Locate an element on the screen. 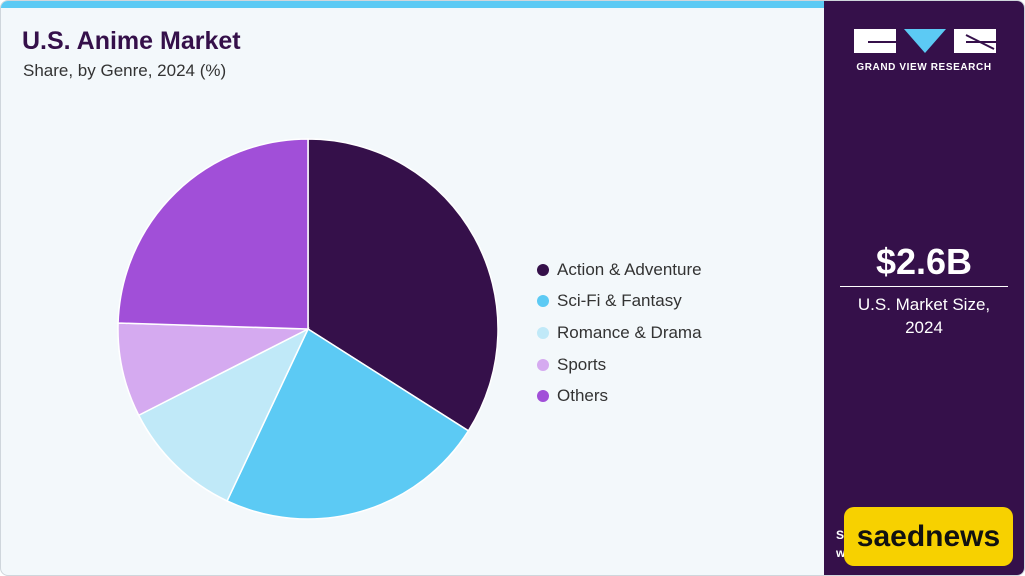 This screenshot has width=1025, height=576. legend-item: Sci-Fi & Fantasy is located at coordinates (619, 302).